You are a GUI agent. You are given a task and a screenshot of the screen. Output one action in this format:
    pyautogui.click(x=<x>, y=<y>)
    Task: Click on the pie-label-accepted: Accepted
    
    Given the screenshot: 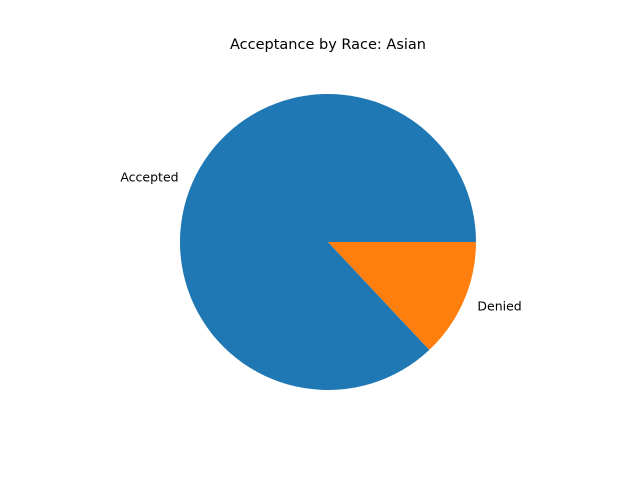 What is the action you would take?
    pyautogui.click(x=149, y=176)
    